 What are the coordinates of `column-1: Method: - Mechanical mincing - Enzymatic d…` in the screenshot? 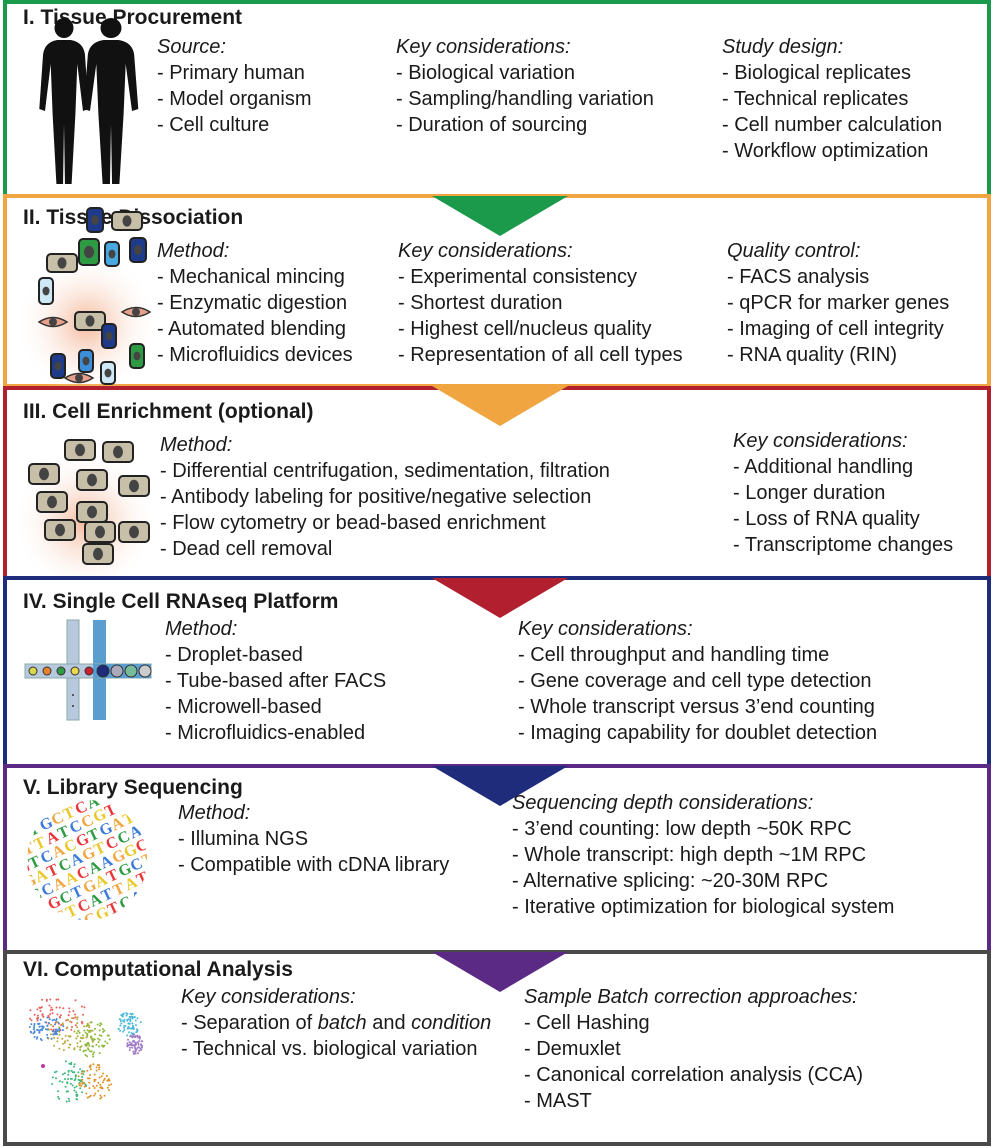 It's located at (255, 303).